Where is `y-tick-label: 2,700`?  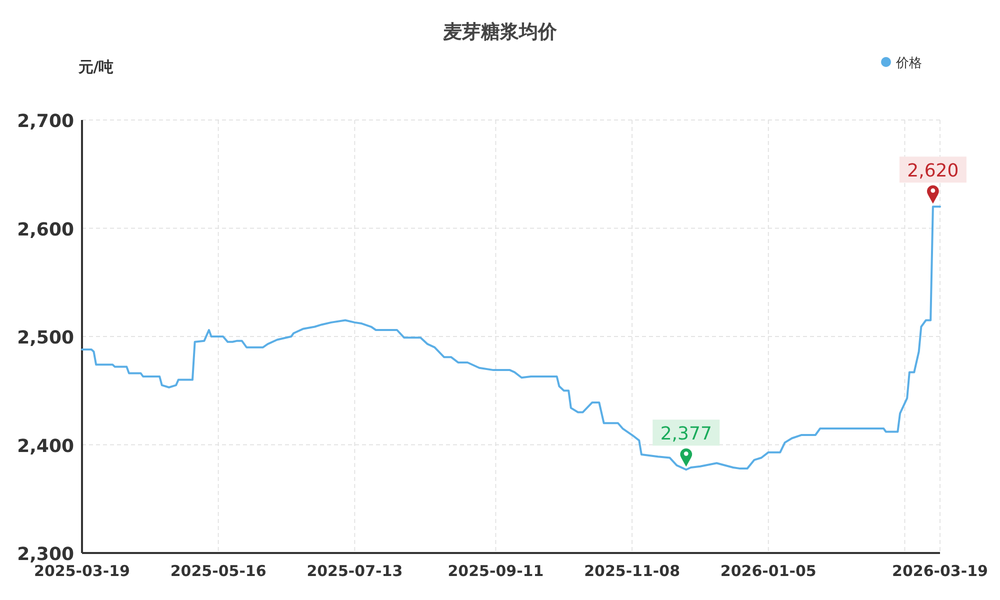 y-tick-label: 2,700 is located at coordinates (45, 121).